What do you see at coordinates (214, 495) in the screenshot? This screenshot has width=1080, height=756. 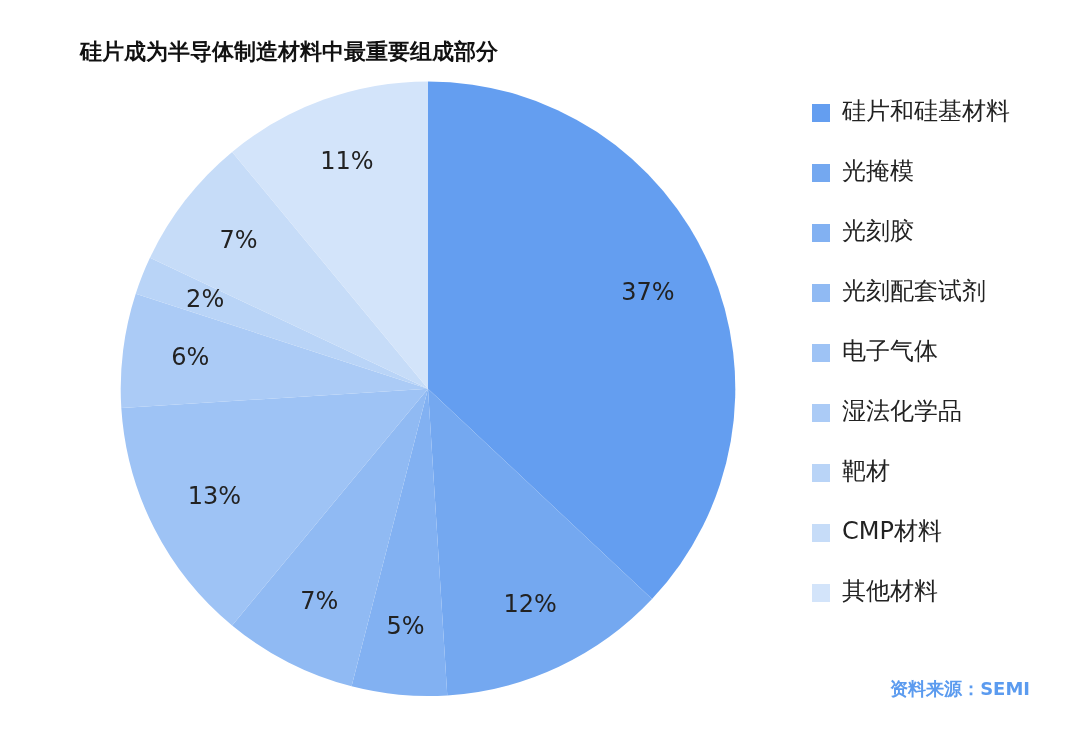 I see `data-label: 13%` at bounding box center [214, 495].